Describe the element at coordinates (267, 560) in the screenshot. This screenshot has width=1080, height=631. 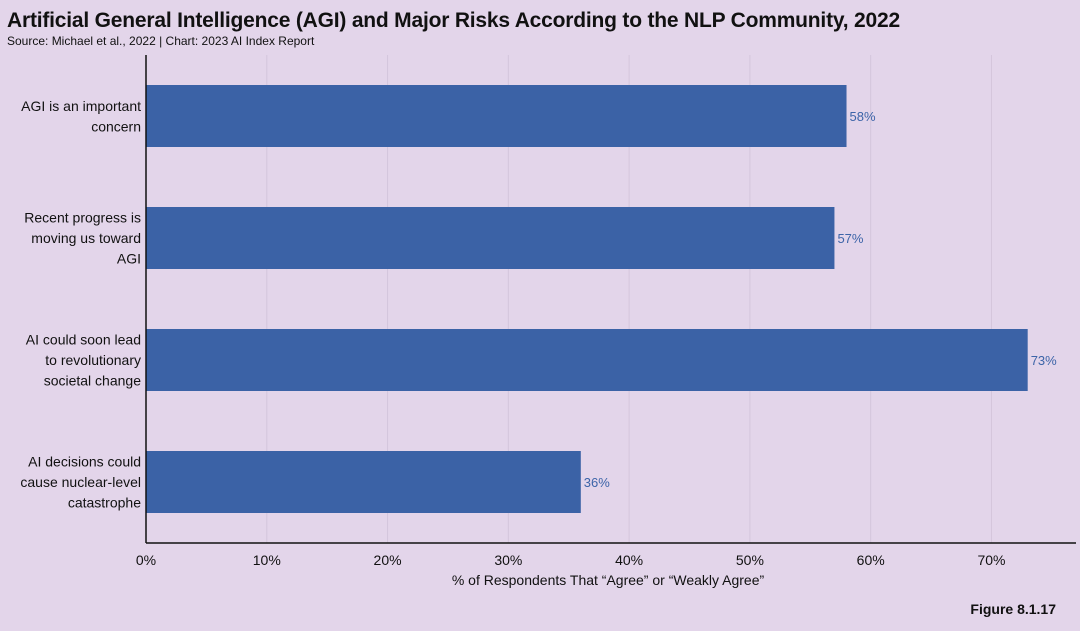
I see `x-tick-label: 10%` at that location.